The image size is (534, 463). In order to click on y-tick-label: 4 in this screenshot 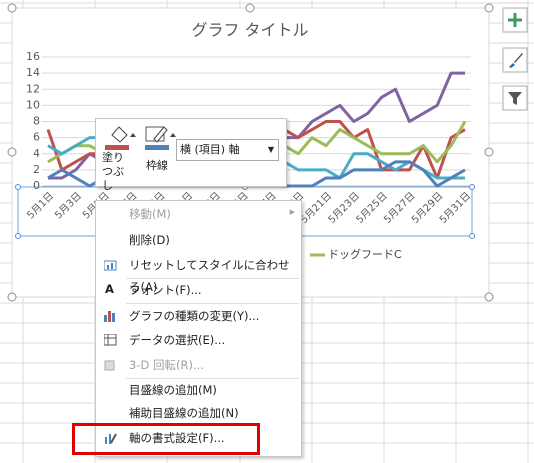, I will do `click(36, 153)`.